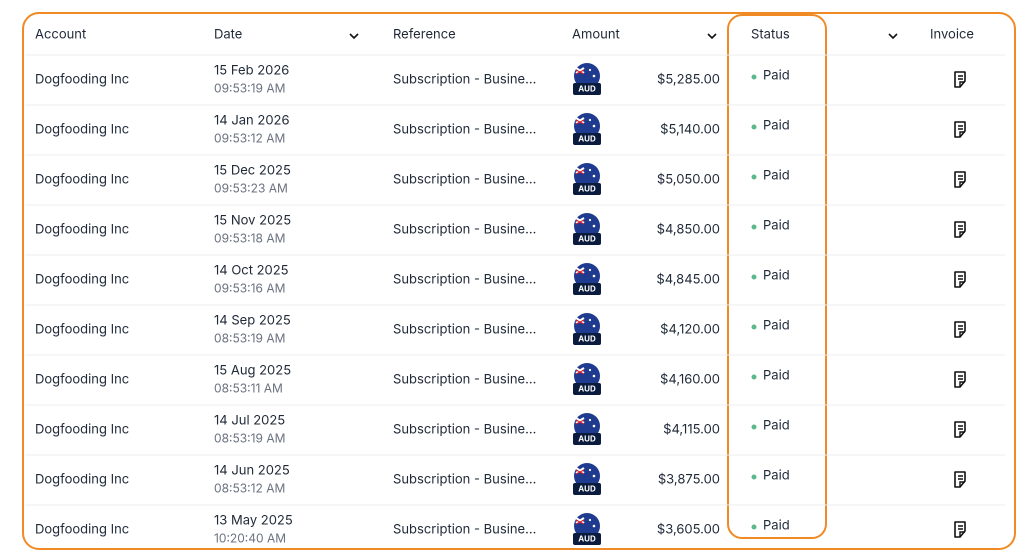  Describe the element at coordinates (228, 35) in the screenshot. I see `column-header: Date` at that location.